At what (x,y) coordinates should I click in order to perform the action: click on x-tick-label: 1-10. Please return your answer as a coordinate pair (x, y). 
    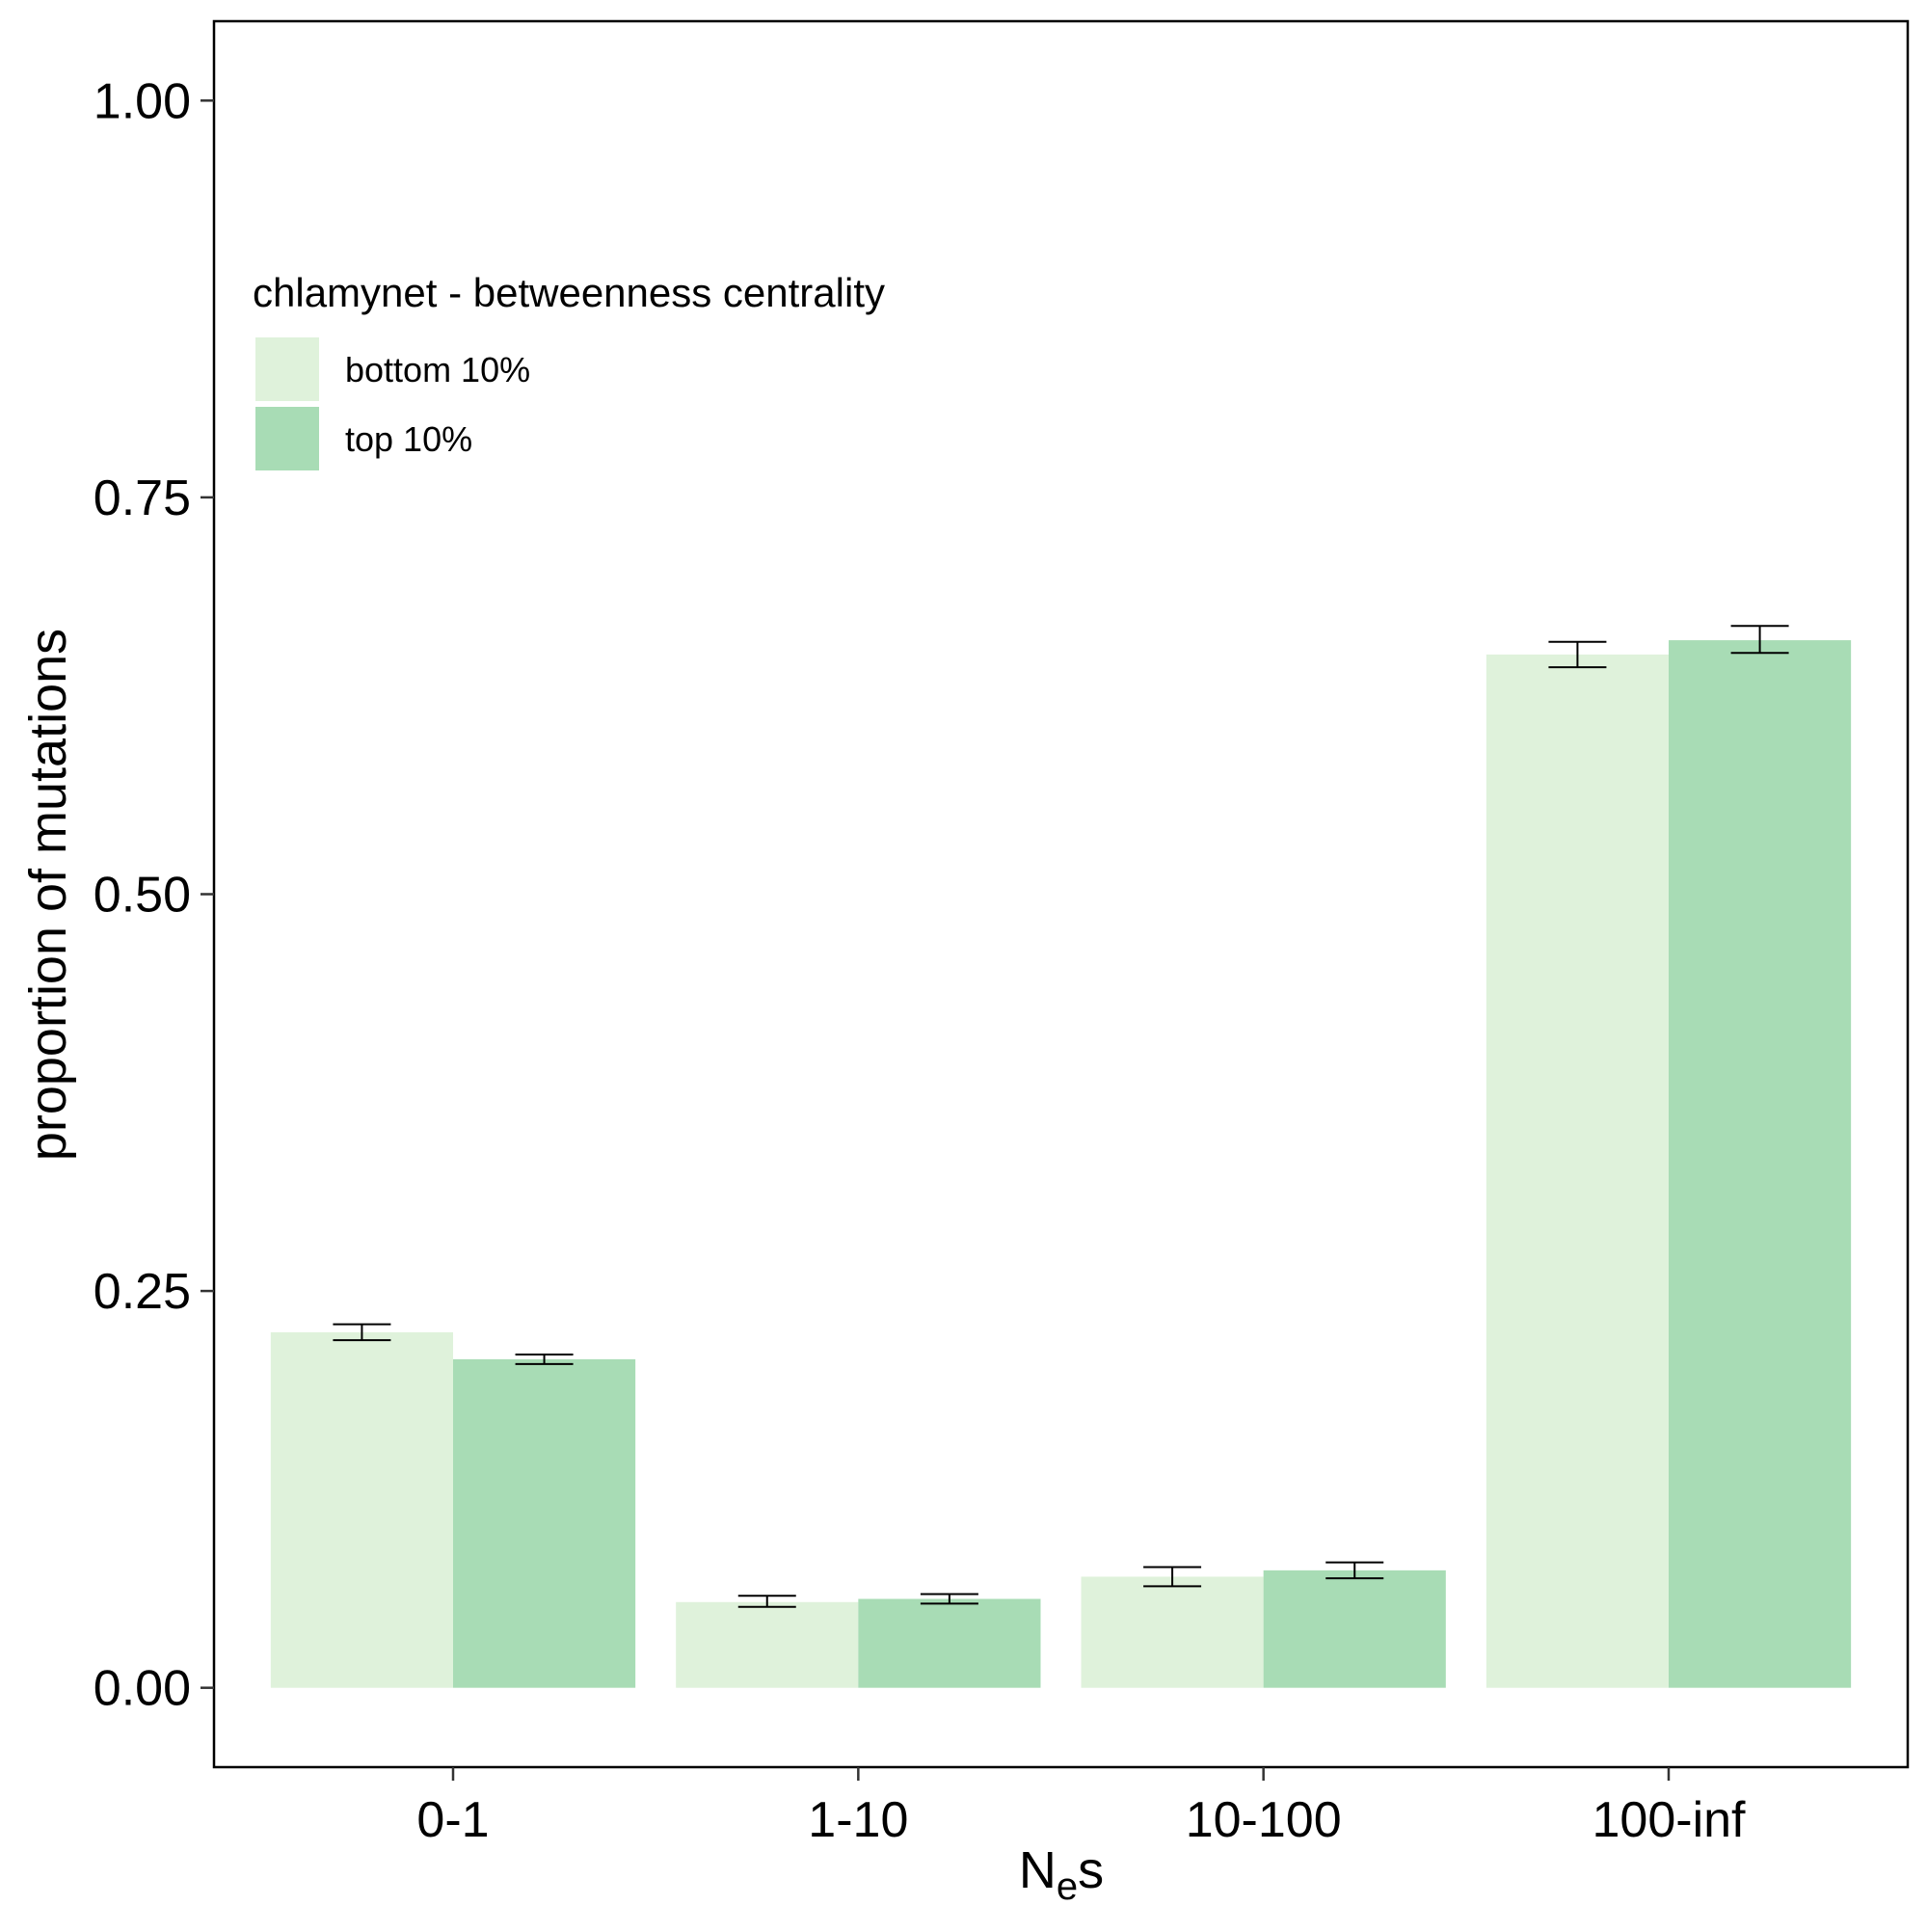
    Looking at the image, I should click on (858, 1820).